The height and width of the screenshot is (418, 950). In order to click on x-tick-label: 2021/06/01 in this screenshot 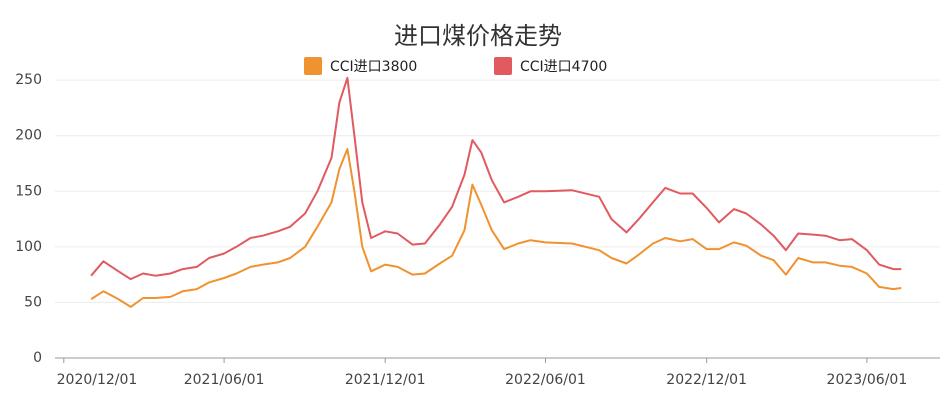, I will do `click(224, 380)`.